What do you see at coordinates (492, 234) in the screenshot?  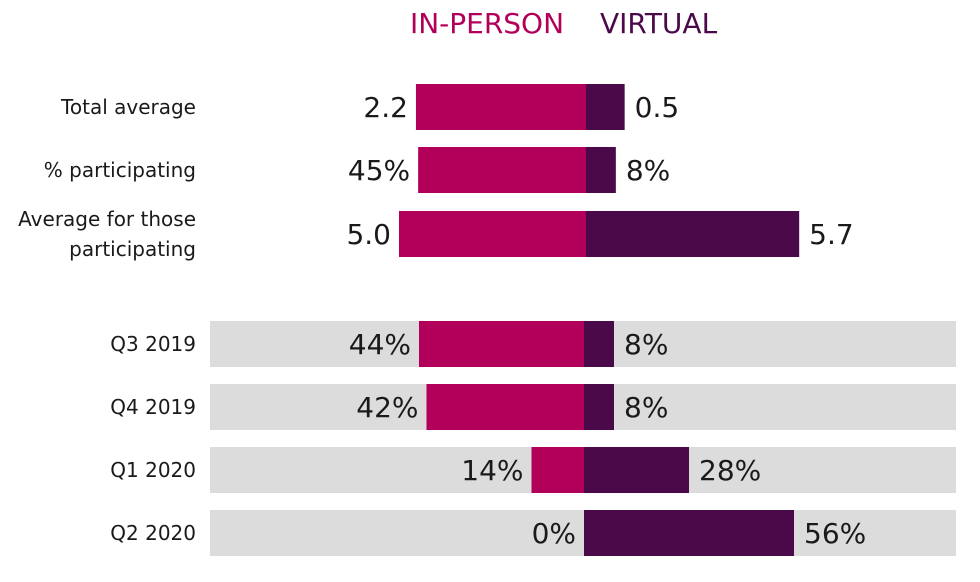 I see `bar-in-person-average-for-those-participating` at bounding box center [492, 234].